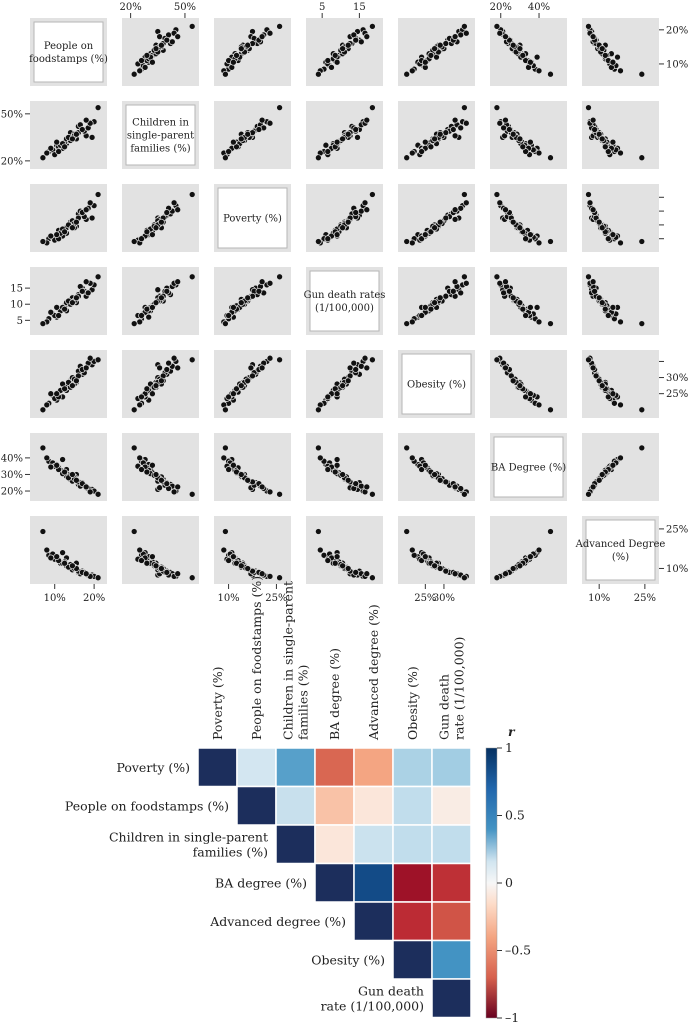 This screenshot has height=1030, width=700. What do you see at coordinates (277, 921) in the screenshot?
I see `row-label: Advanced degree (%)` at bounding box center [277, 921].